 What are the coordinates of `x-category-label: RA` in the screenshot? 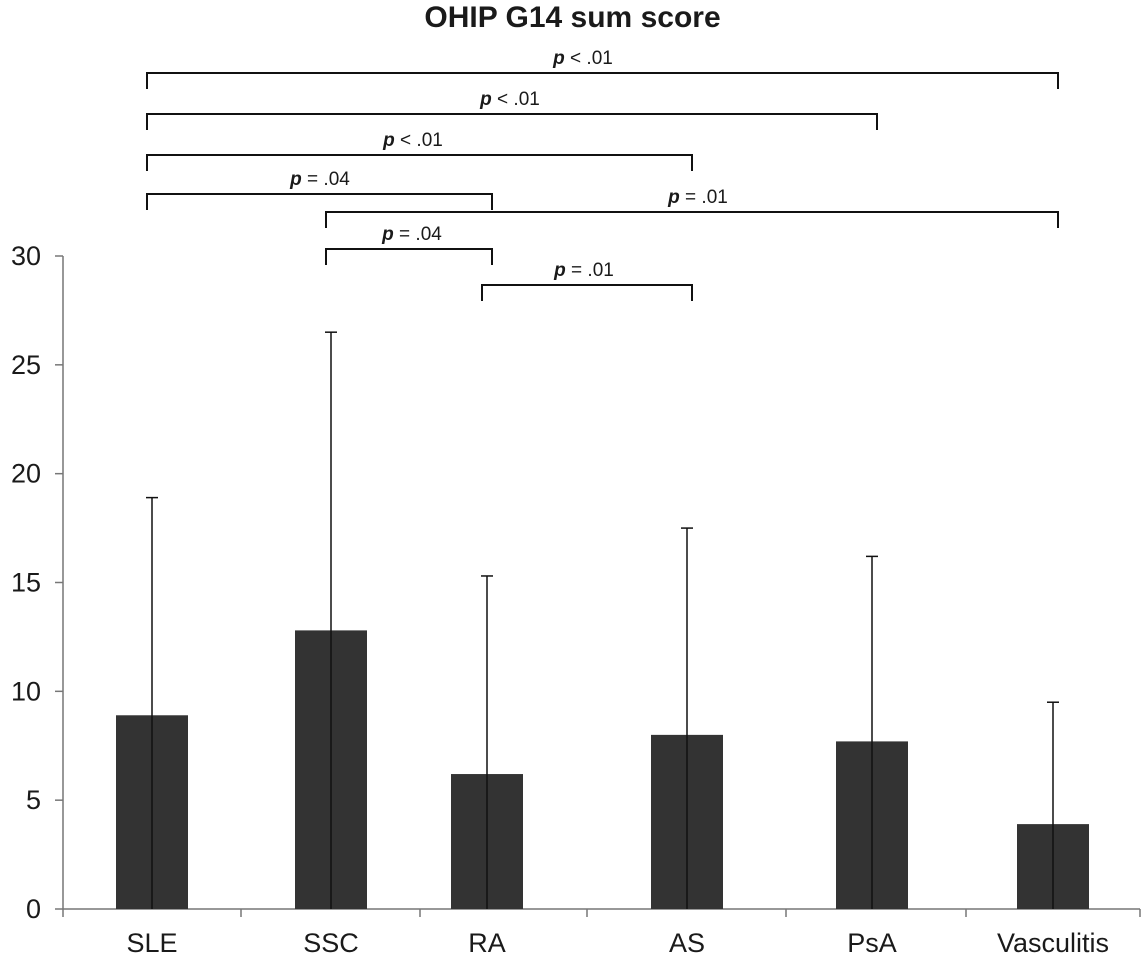 It's located at (487, 943).